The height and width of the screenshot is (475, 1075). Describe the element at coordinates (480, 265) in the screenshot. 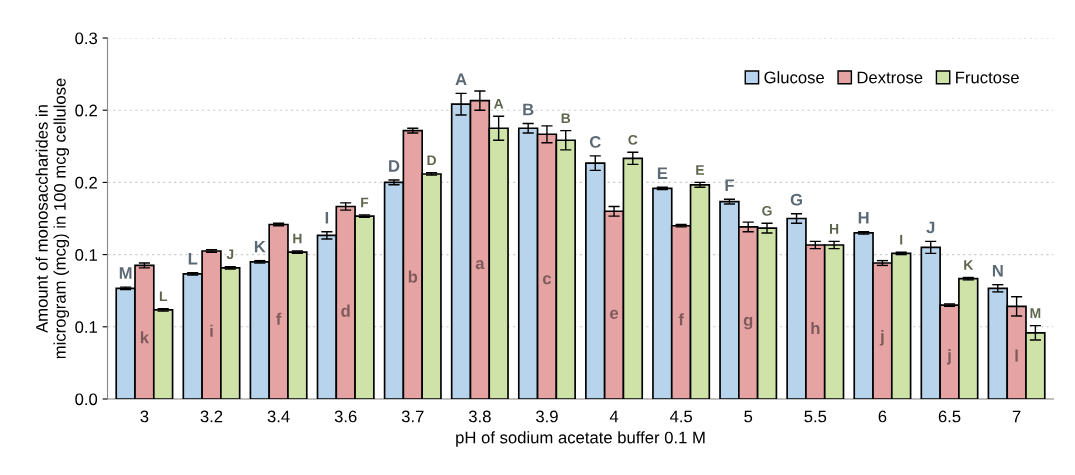

I see `data-label: a` at that location.